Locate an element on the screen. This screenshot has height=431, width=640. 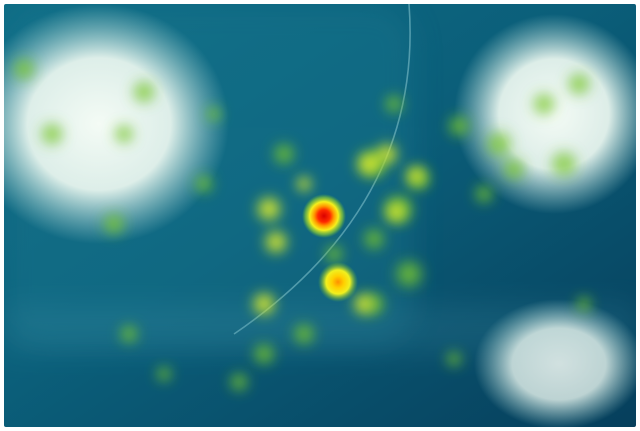
white-glow-bottom-right is located at coordinates (555, 363).